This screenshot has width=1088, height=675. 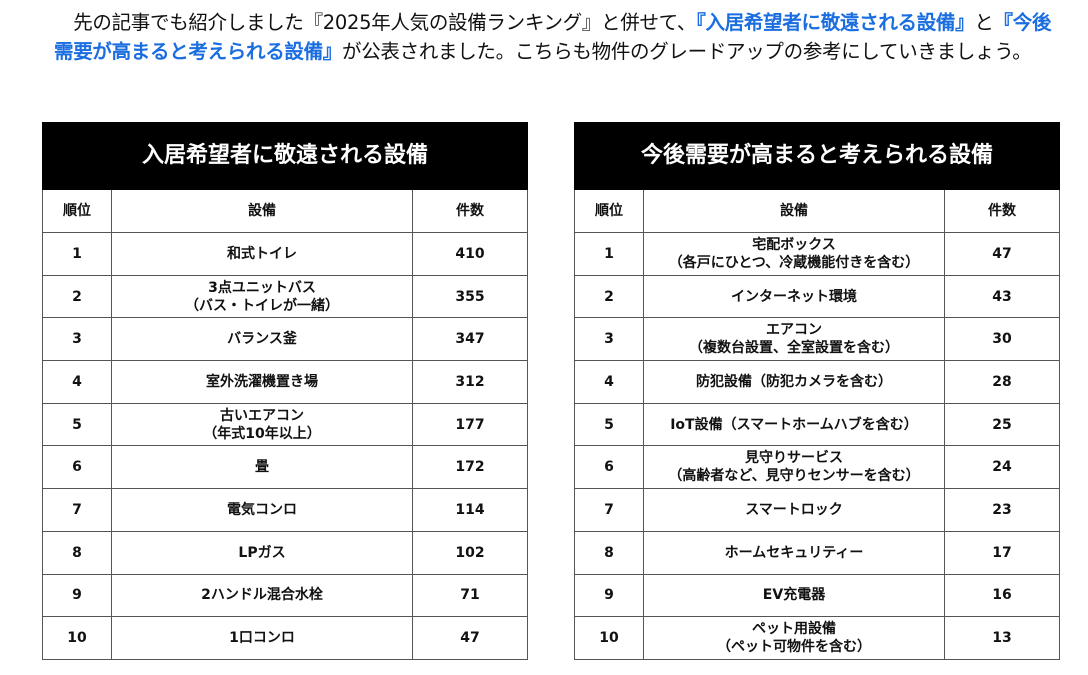 What do you see at coordinates (262, 595) in the screenshot?
I see `equipment-name: 2ハンドル混合水栓` at bounding box center [262, 595].